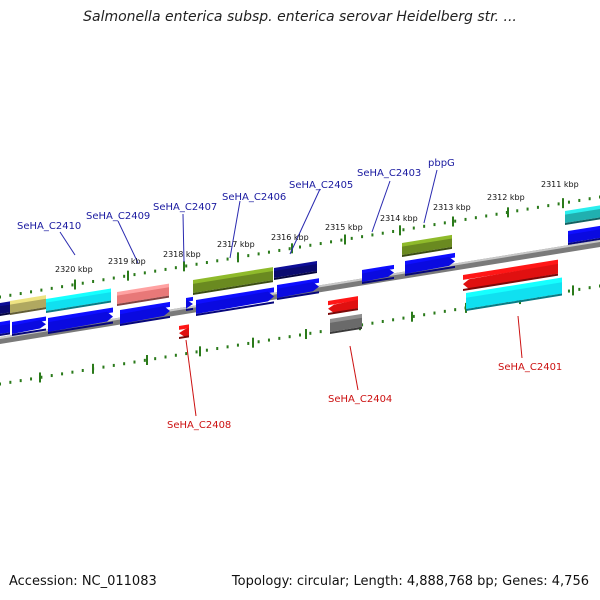 The height and width of the screenshot is (600, 600). What do you see at coordinates (74, 269) in the screenshot?
I see `scale-label: 2320 kbp` at bounding box center [74, 269].